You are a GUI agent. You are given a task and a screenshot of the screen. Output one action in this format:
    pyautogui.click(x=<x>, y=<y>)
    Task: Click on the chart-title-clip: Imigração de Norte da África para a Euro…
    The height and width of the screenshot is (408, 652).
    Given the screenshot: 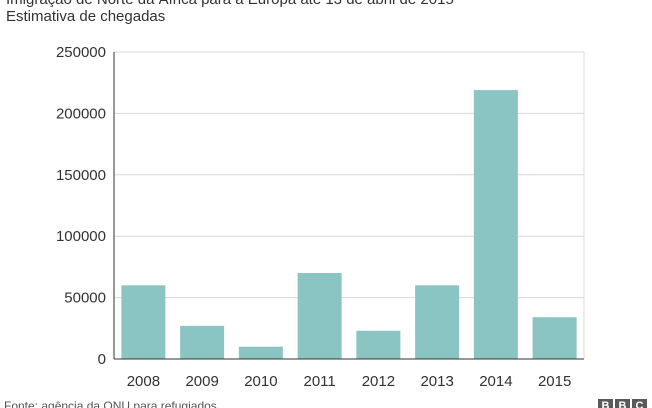 What is the action you would take?
    pyautogui.click(x=326, y=4)
    